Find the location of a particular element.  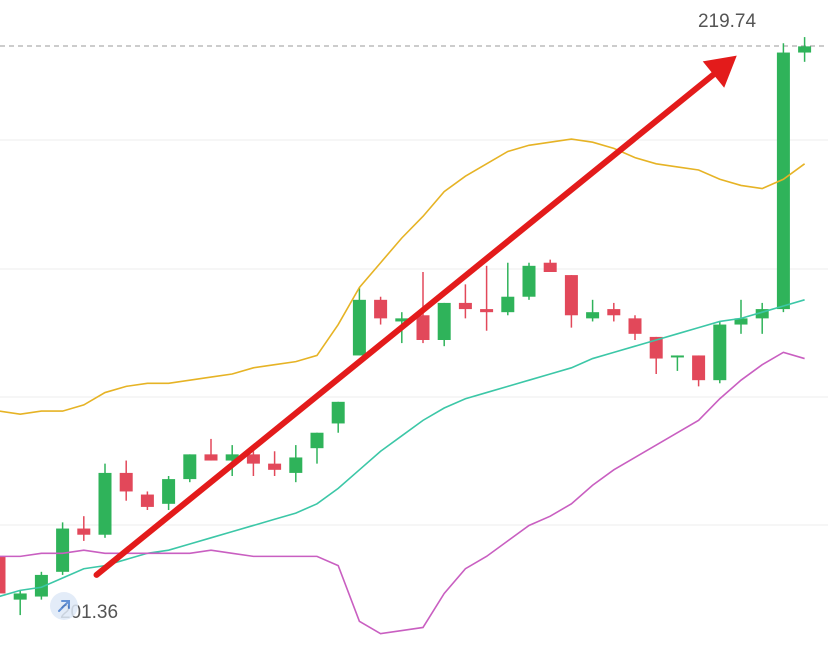

high-price-label: 219.74 is located at coordinates (727, 21).